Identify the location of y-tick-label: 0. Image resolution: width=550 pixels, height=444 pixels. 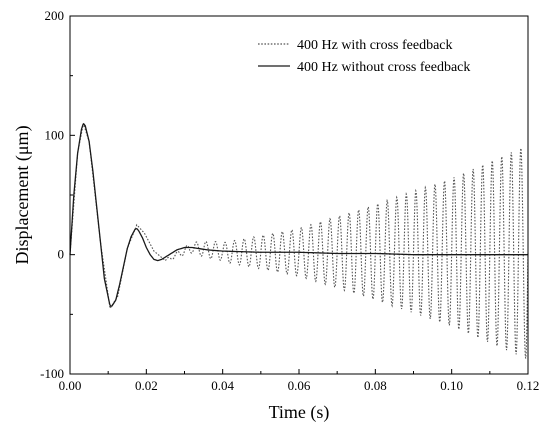
(61, 254).